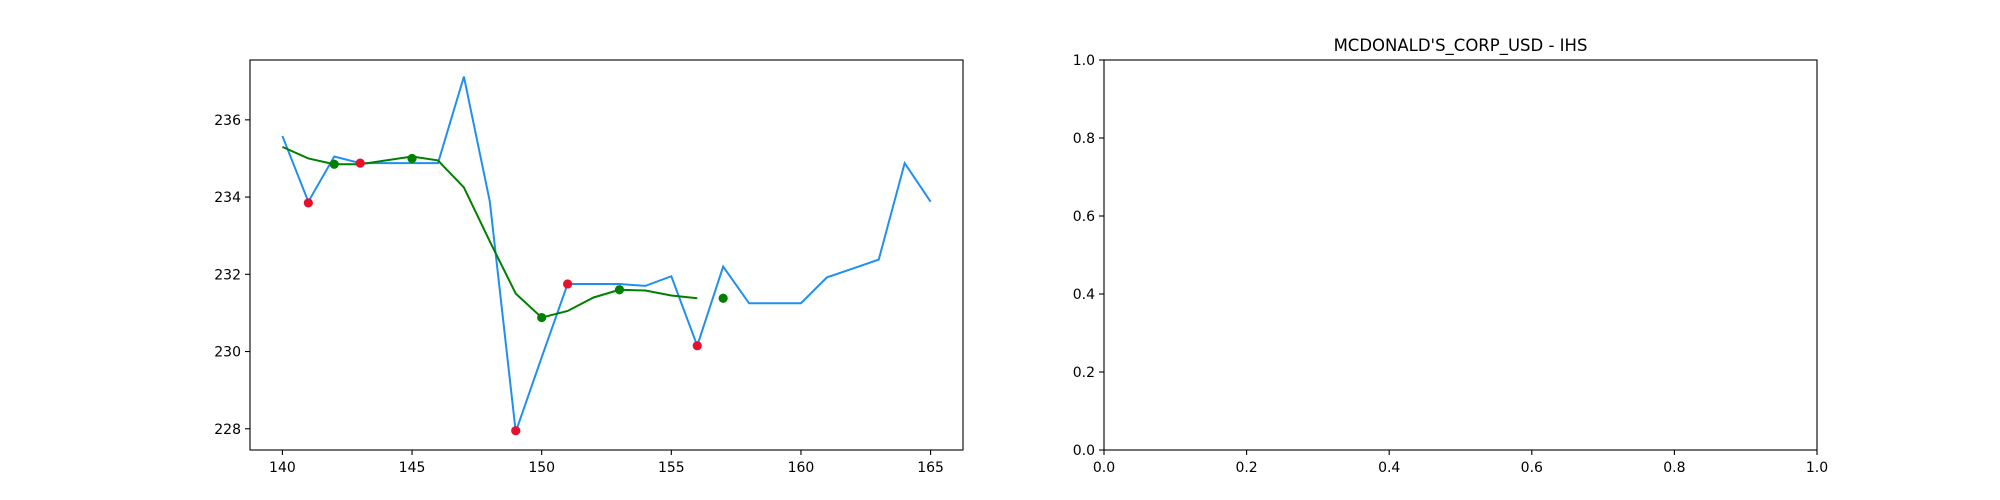 This screenshot has height=500, width=2000. What do you see at coordinates (1674, 468) in the screenshot?
I see `ihs-x-tick-label: 0.8` at bounding box center [1674, 468].